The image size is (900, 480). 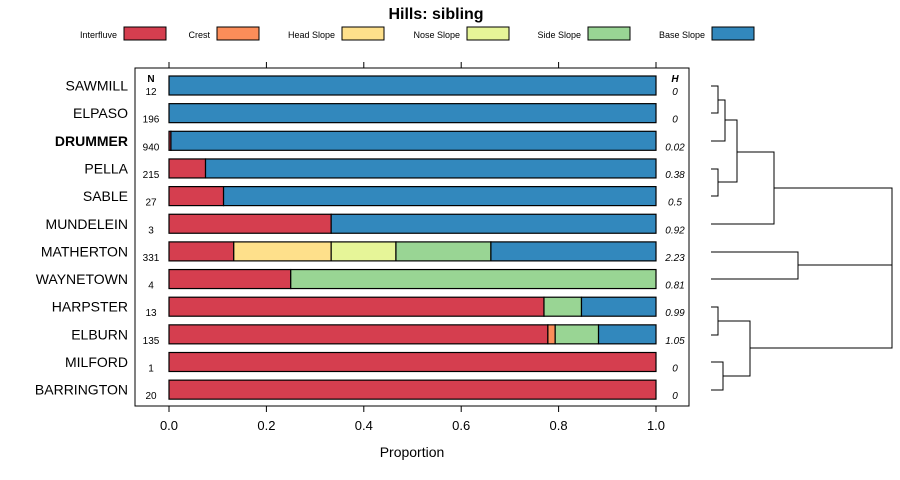 I want to click on h-value: 0.92, so click(x=675, y=230).